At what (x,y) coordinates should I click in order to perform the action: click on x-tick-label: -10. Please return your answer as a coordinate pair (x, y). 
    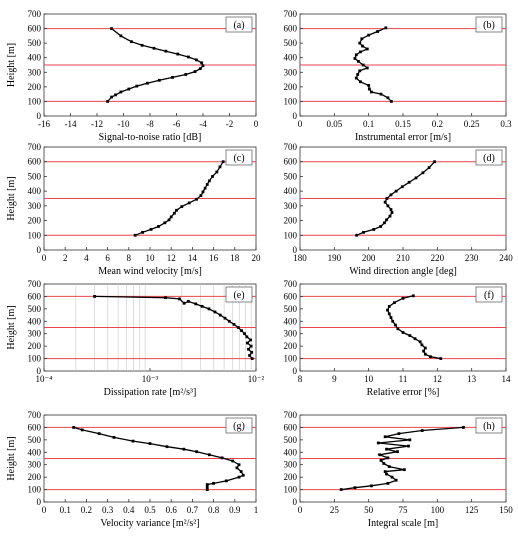
    Looking at the image, I should click on (124, 124).